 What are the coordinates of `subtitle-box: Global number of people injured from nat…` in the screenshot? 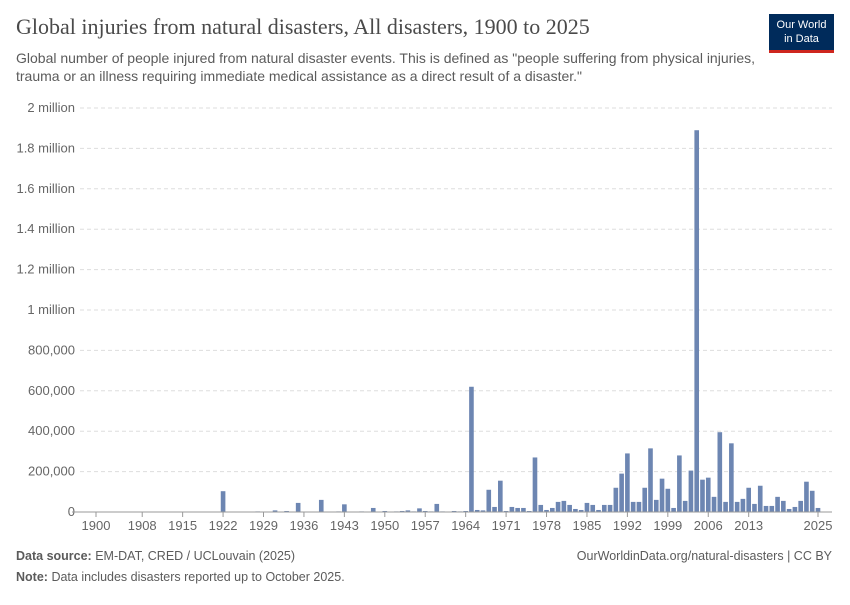 It's located at (386, 70).